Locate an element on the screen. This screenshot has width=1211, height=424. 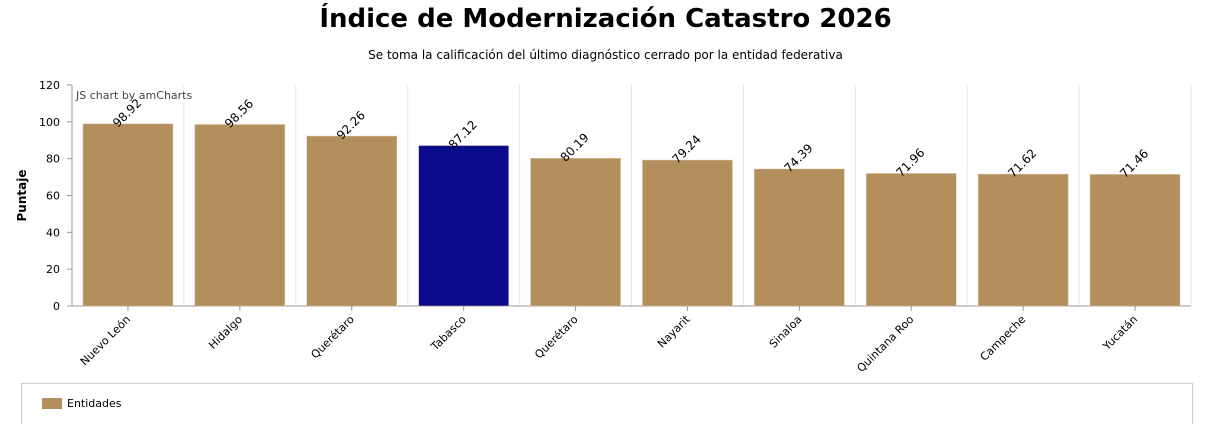
x-tick-label: Hidalgo is located at coordinates (225, 332).